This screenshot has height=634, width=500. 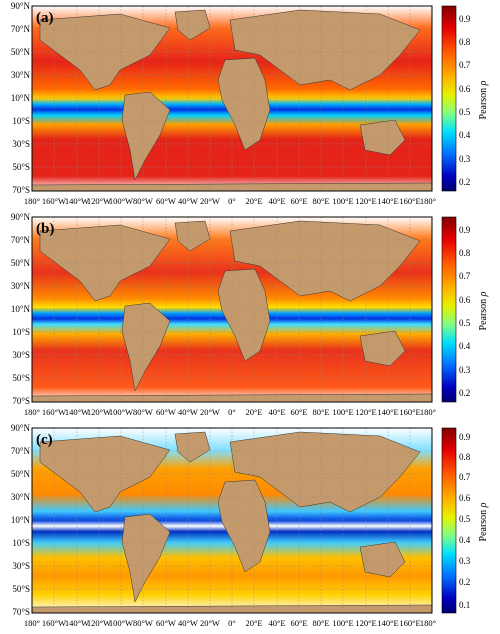 I want to click on colorbar, so click(x=449, y=98).